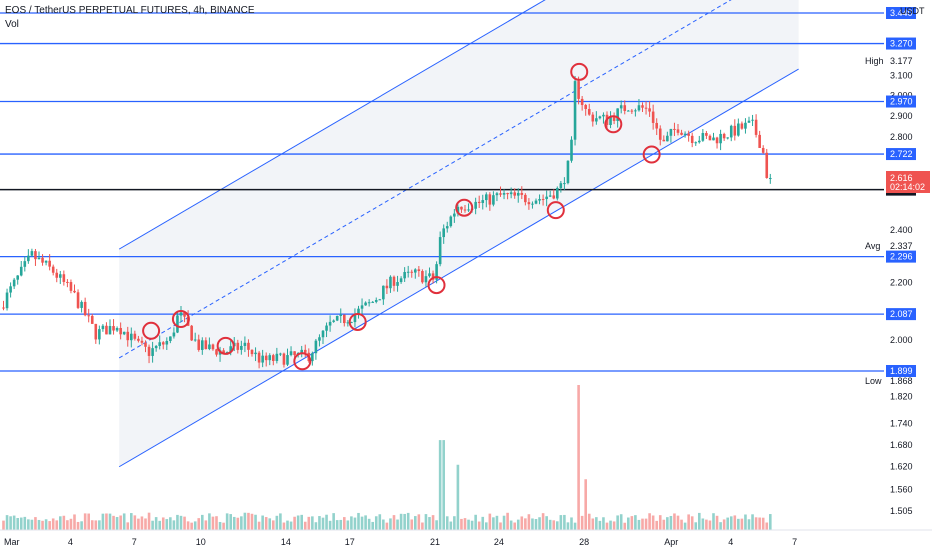  I want to click on time-tick-label: 24, so click(499, 542).